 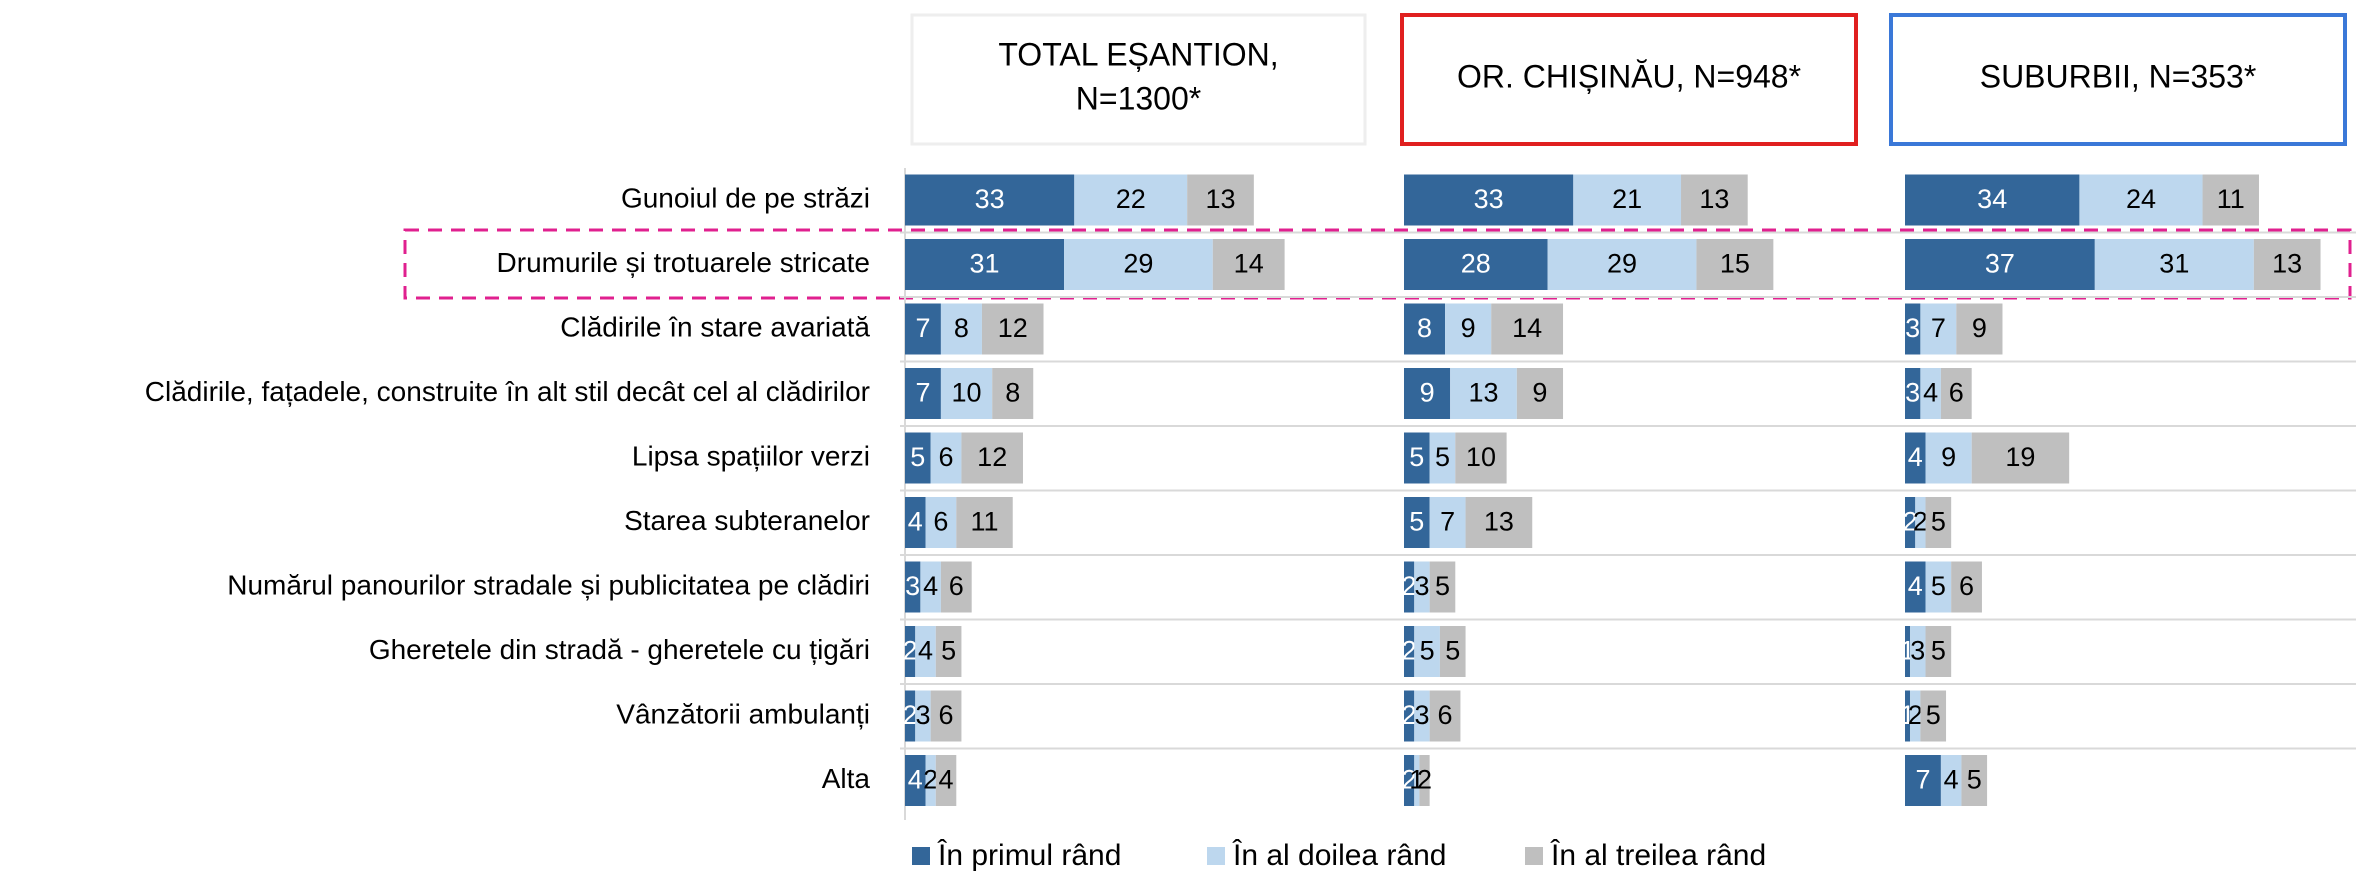 I want to click on legend-swatch, so click(x=1216, y=856).